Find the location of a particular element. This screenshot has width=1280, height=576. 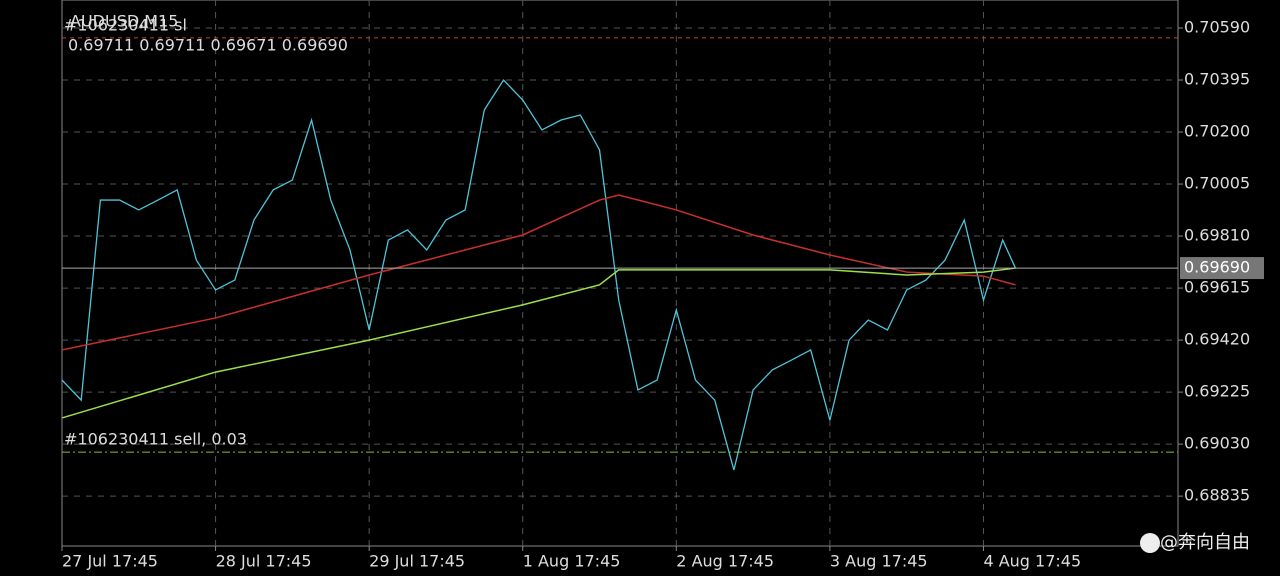

y-tick-label: 0.68835 is located at coordinates (1217, 495).